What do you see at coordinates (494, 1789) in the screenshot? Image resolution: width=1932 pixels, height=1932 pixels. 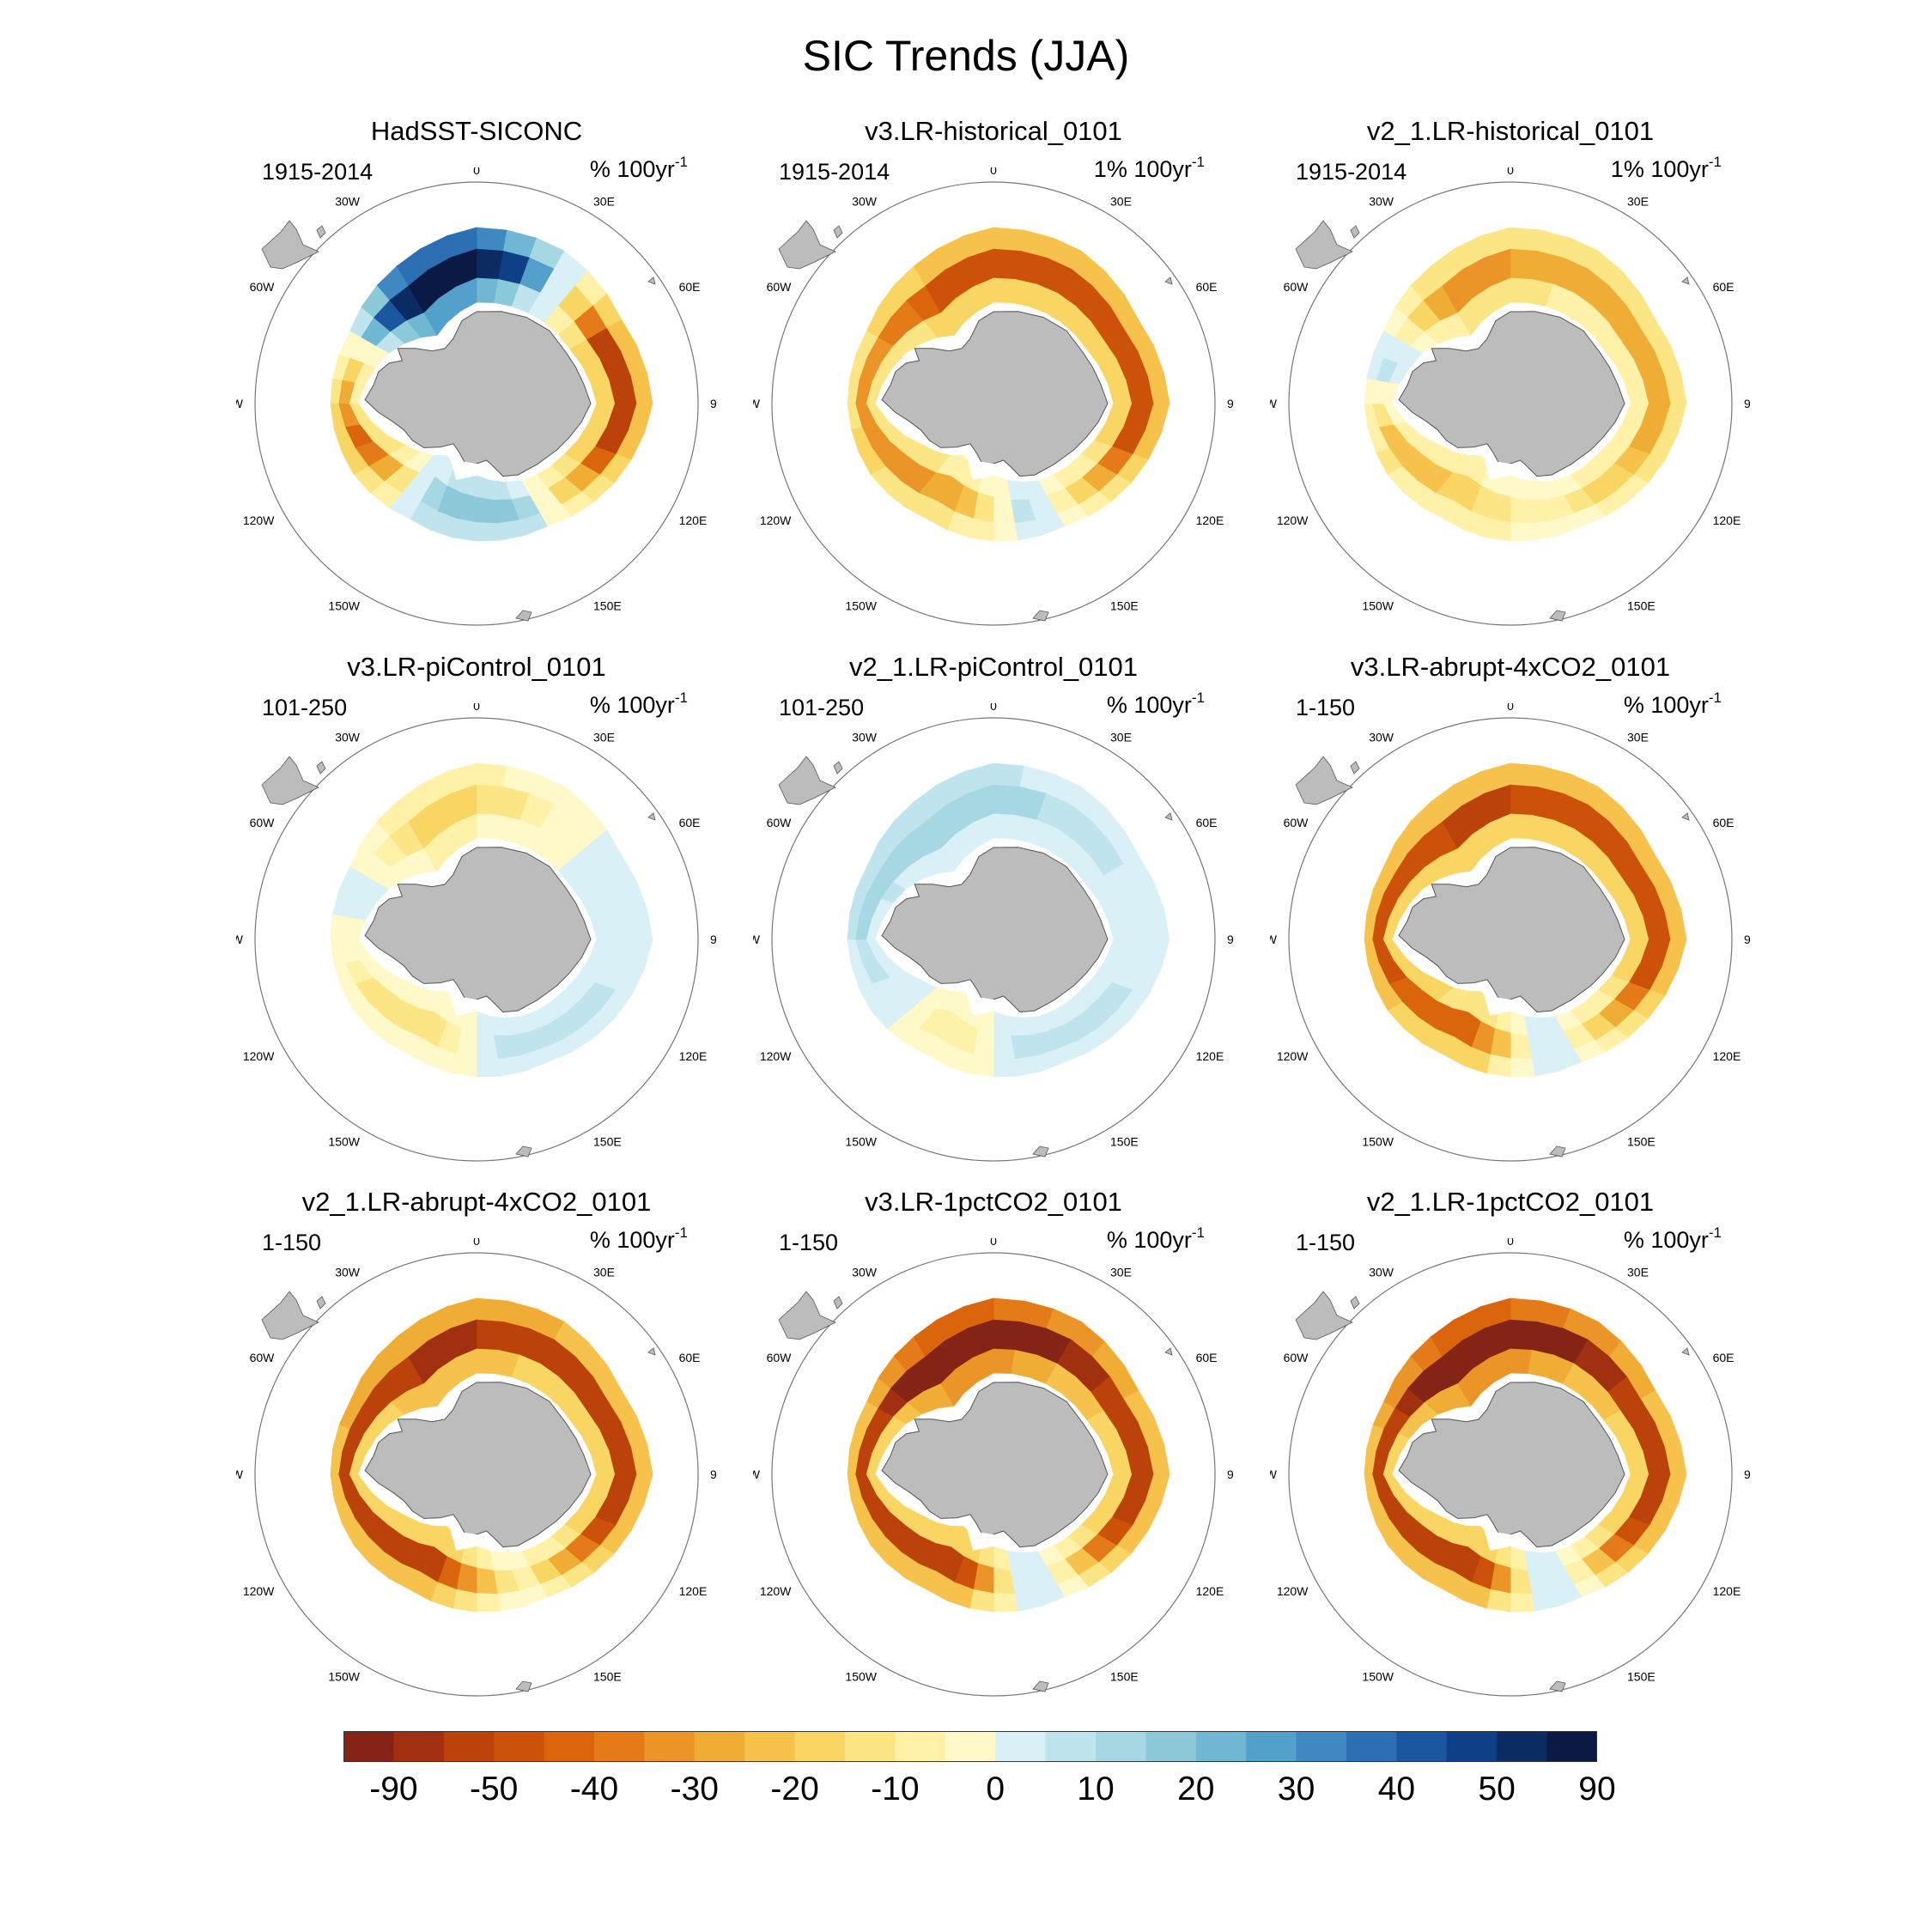 I see `colorbar-tick-label: -50` at bounding box center [494, 1789].